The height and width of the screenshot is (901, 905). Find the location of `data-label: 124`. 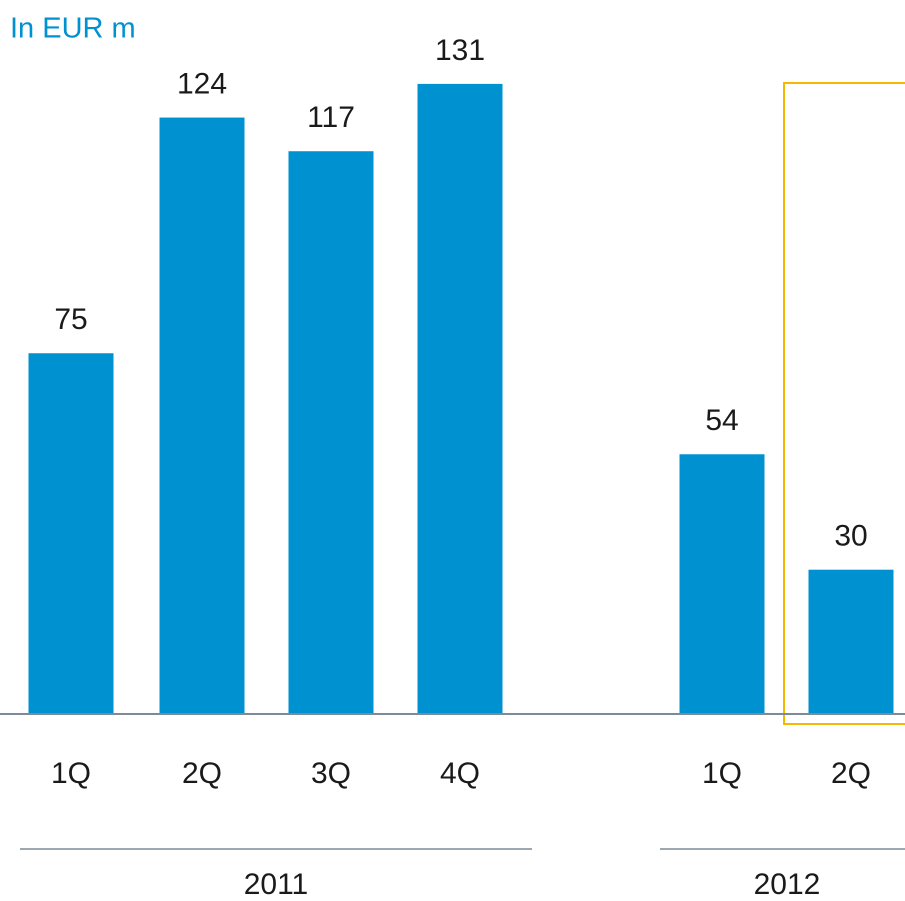

data-label: 124 is located at coordinates (202, 83).